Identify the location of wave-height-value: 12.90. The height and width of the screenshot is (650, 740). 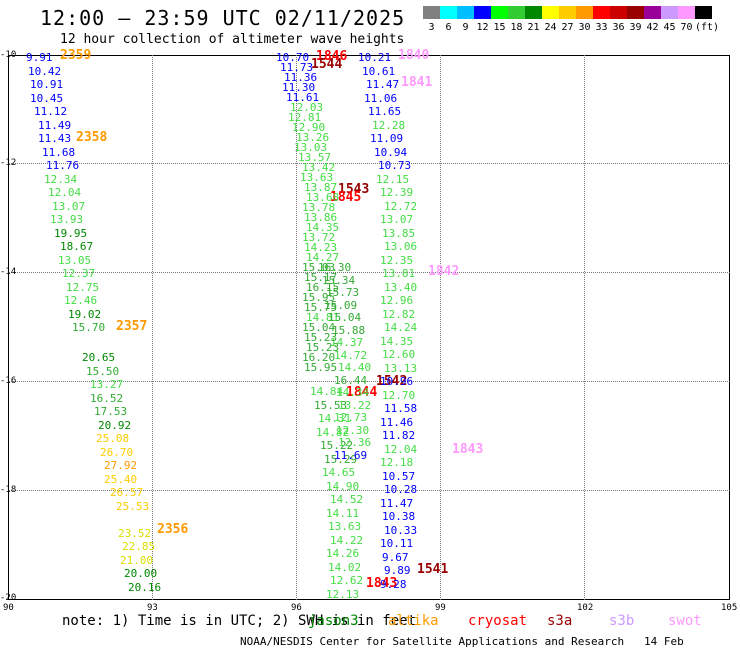
(309, 127).